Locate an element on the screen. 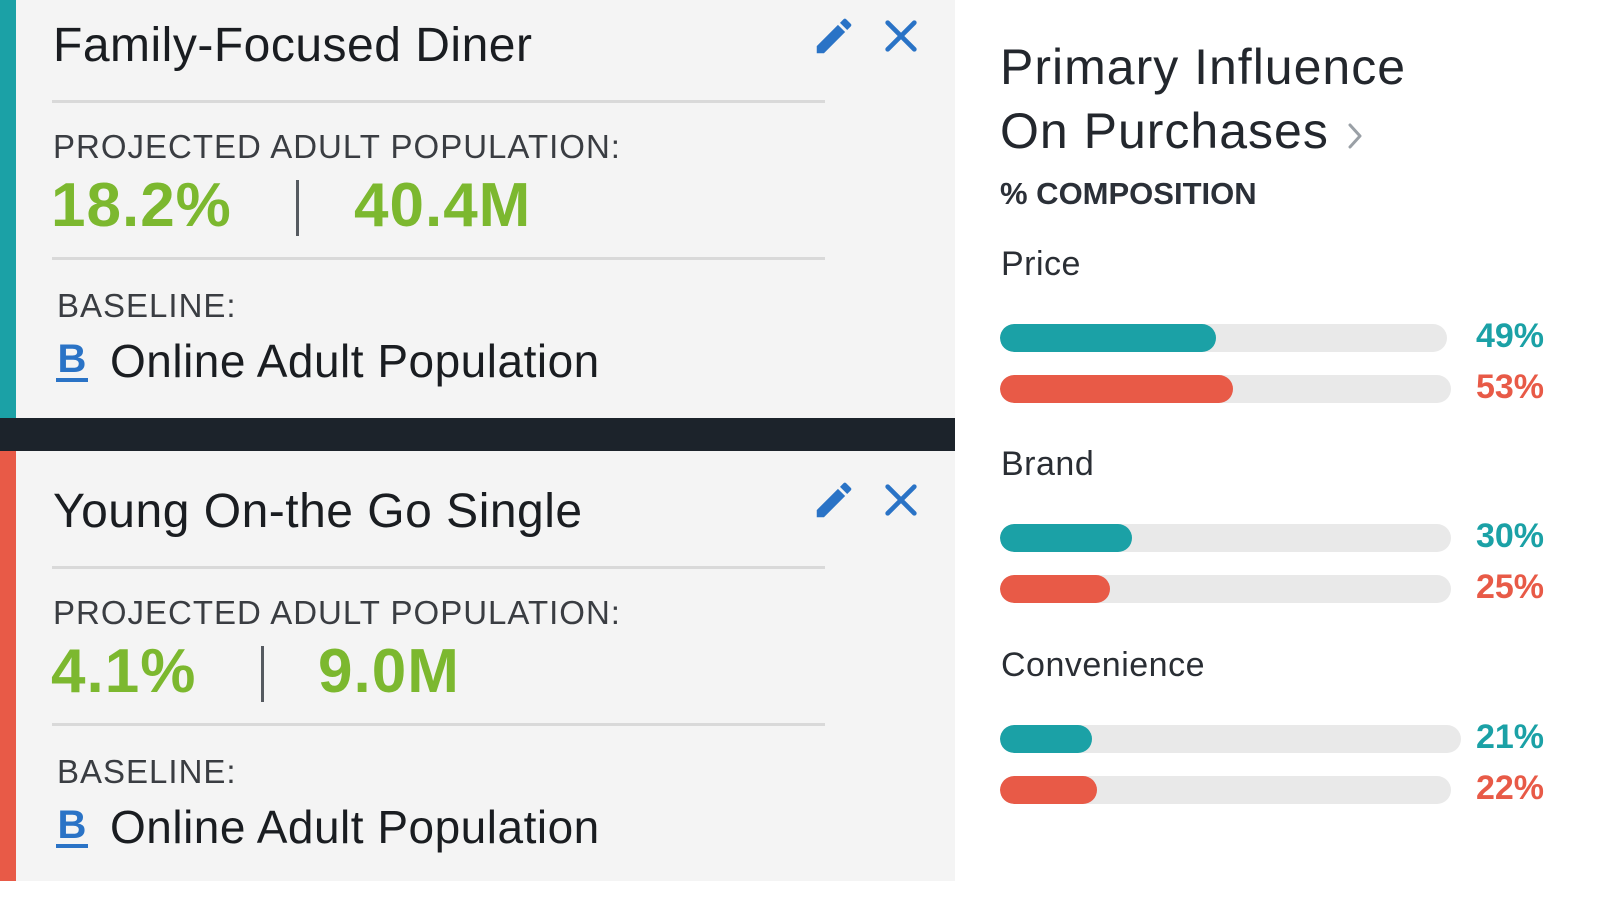 The height and width of the screenshot is (907, 1608). segment-title: Young On-the Go Single is located at coordinates (318, 511).